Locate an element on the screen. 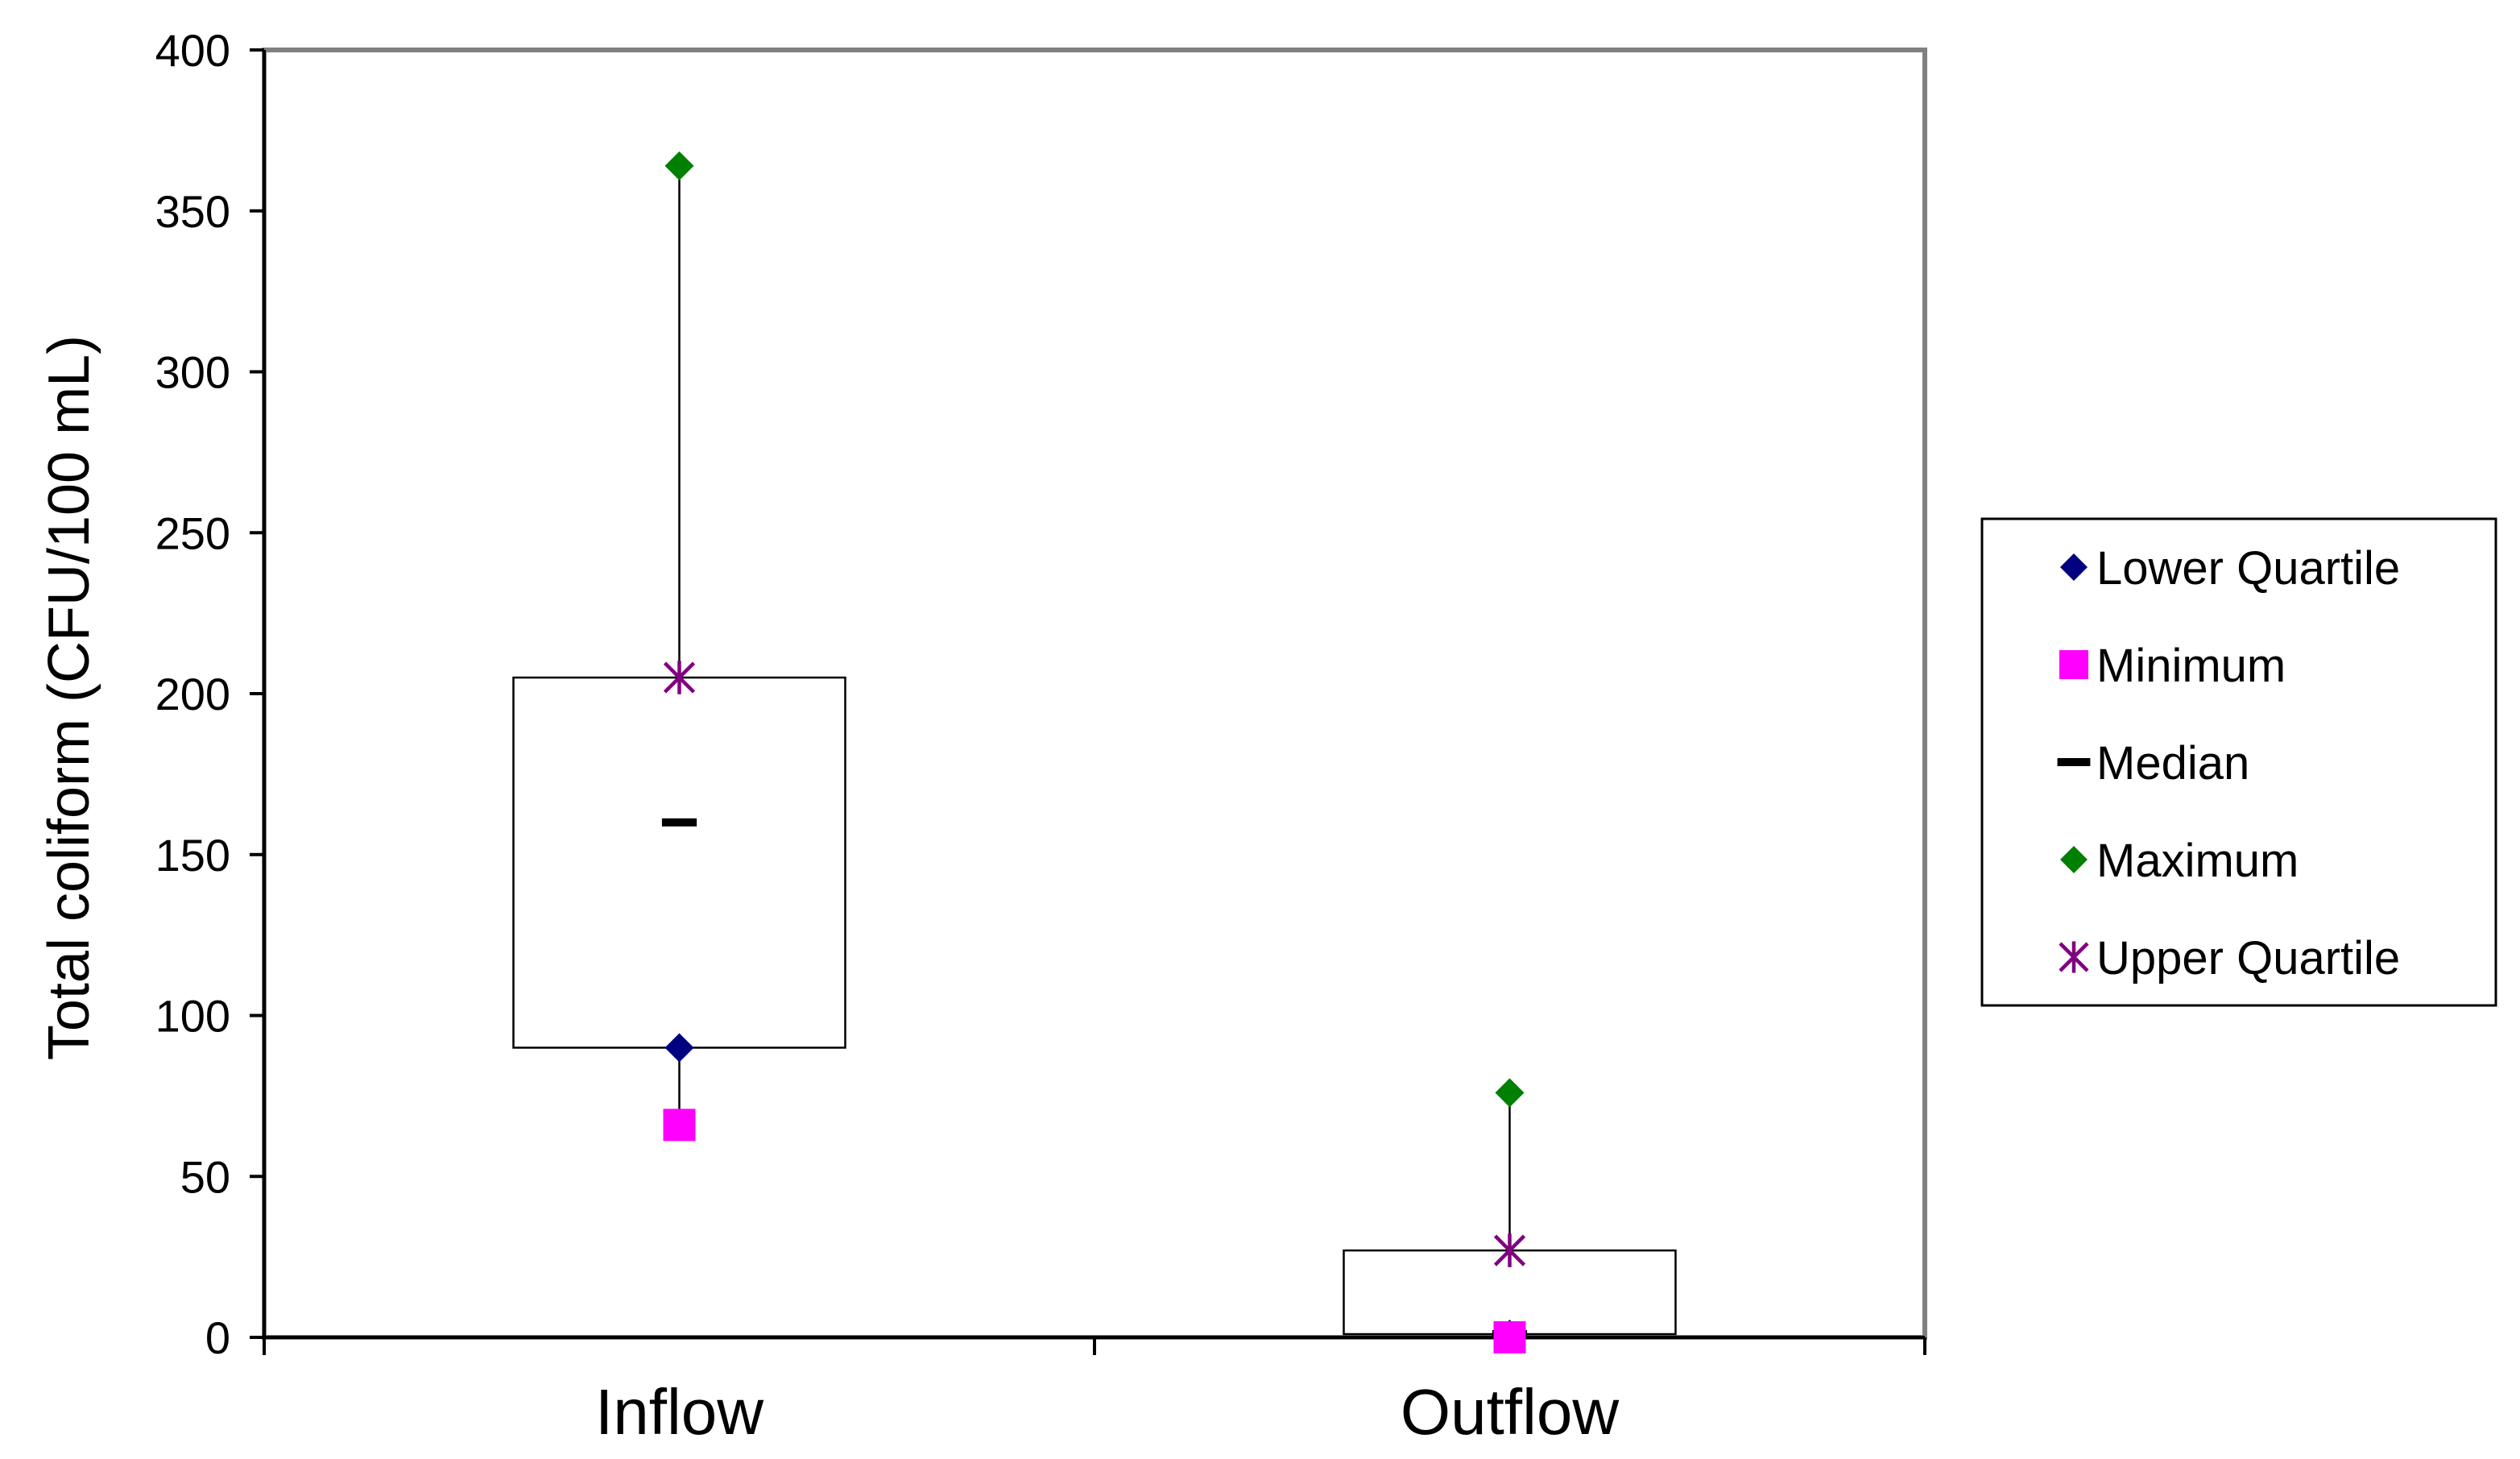 This screenshot has height=1459, width=2520. y-axis: 0 50 100 150 200 250 300 350 400 is located at coordinates (210, 694).